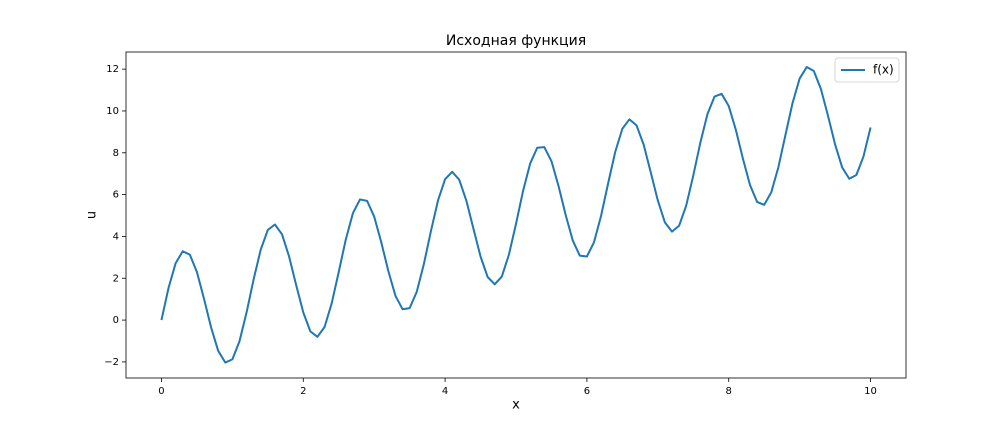  I want to click on y-tick-label: 6, so click(116, 195).